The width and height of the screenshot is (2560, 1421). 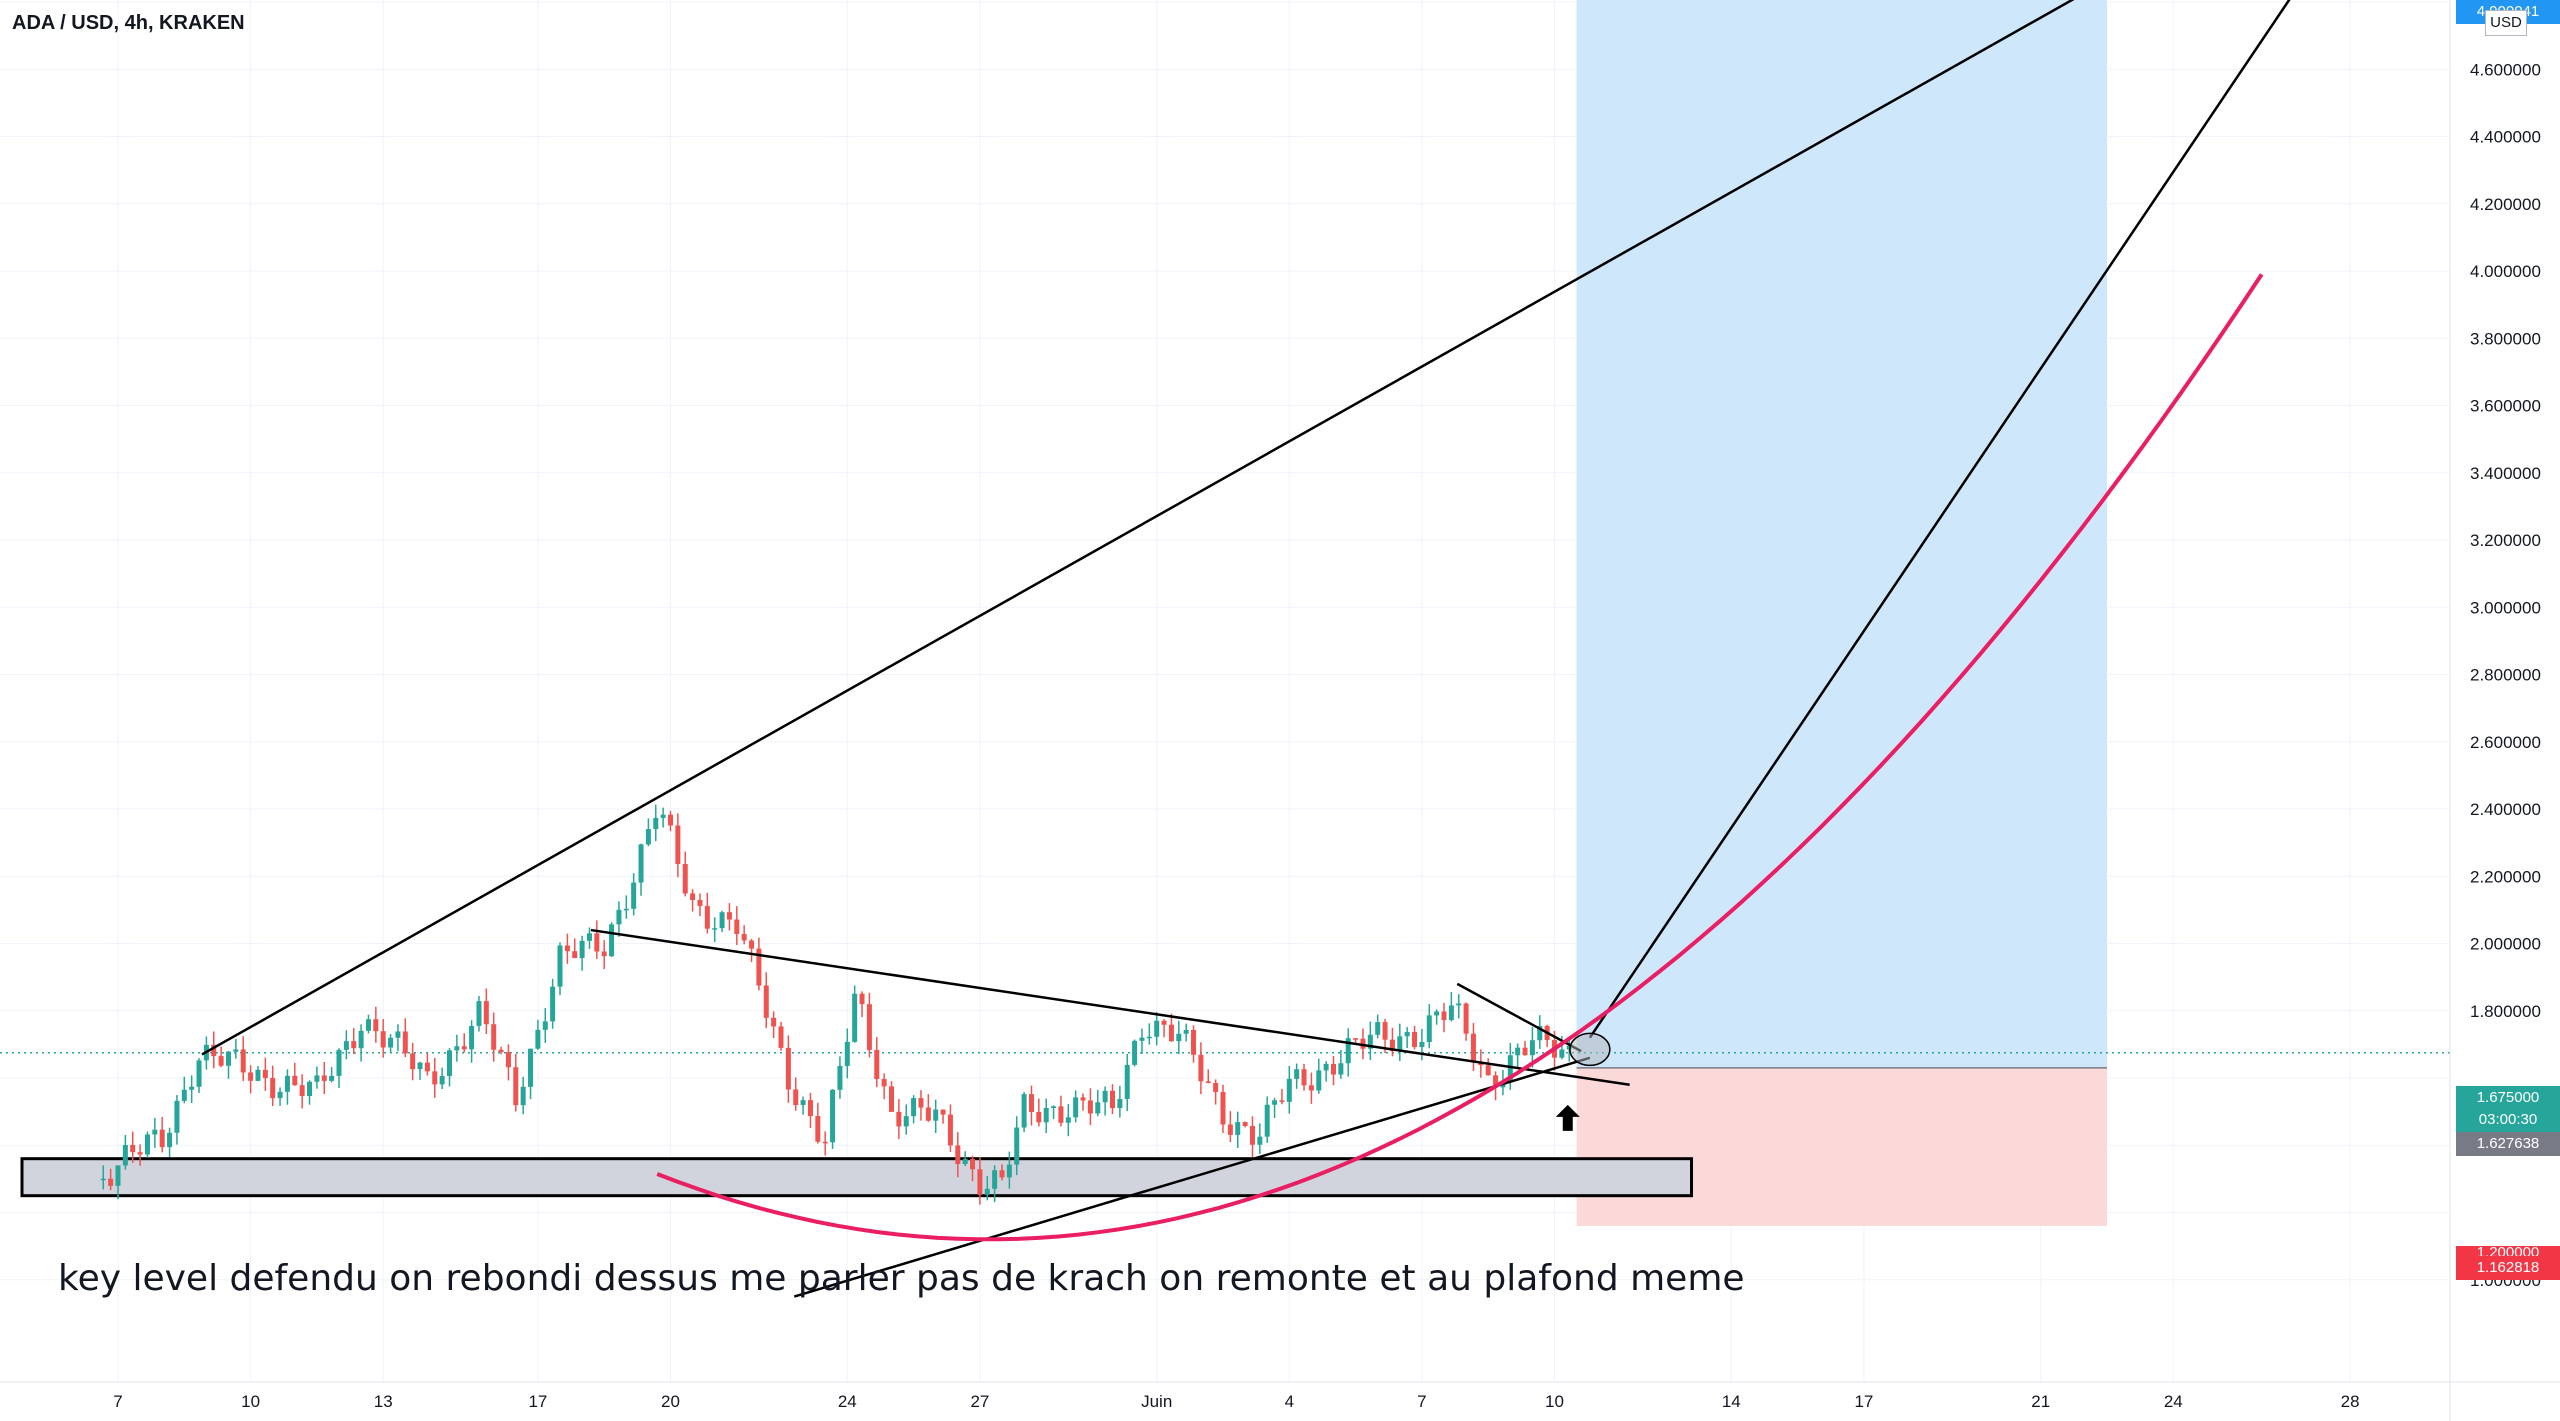 What do you see at coordinates (2508, 1098) in the screenshot?
I see `last-price-badge: 1.675000` at bounding box center [2508, 1098].